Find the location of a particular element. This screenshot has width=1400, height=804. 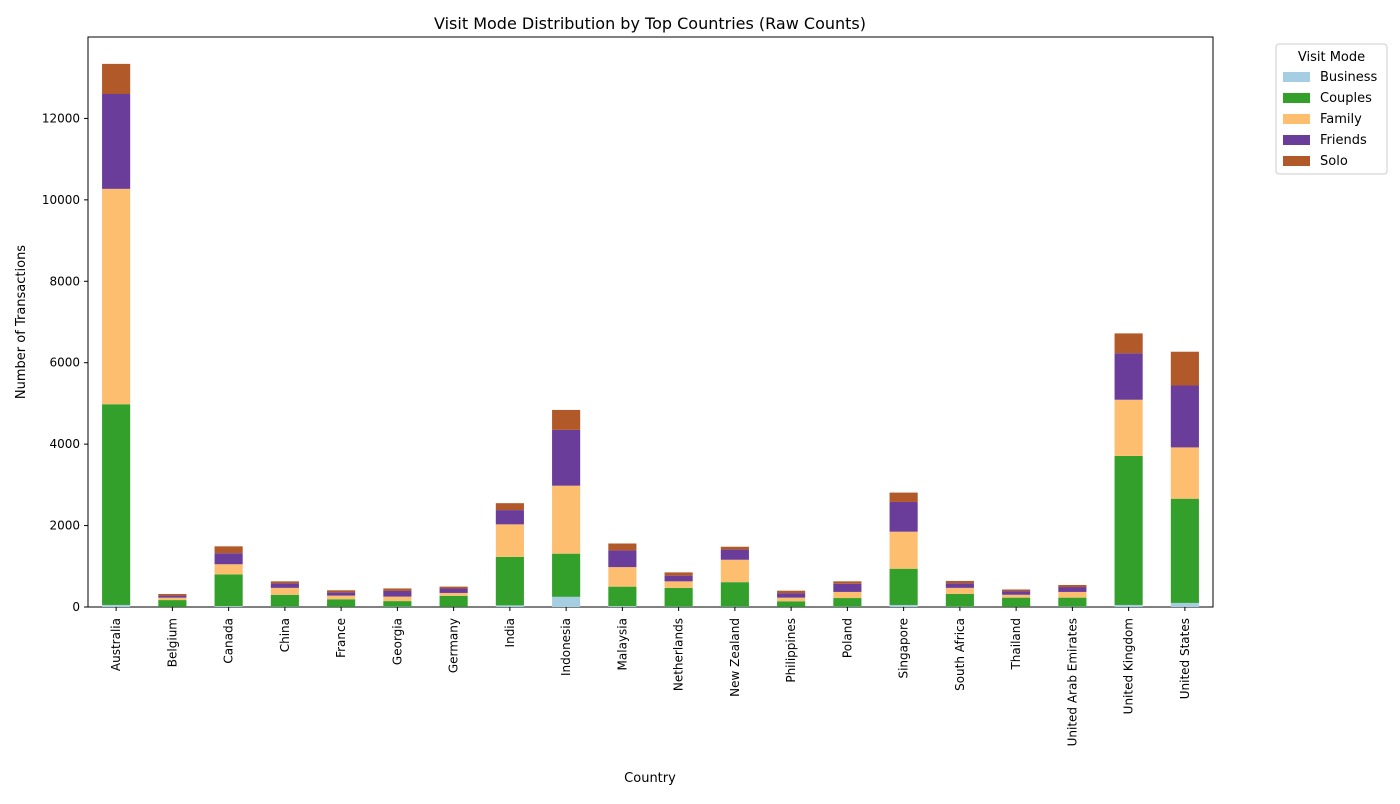

legend-label-family: Family is located at coordinates (1341, 119).